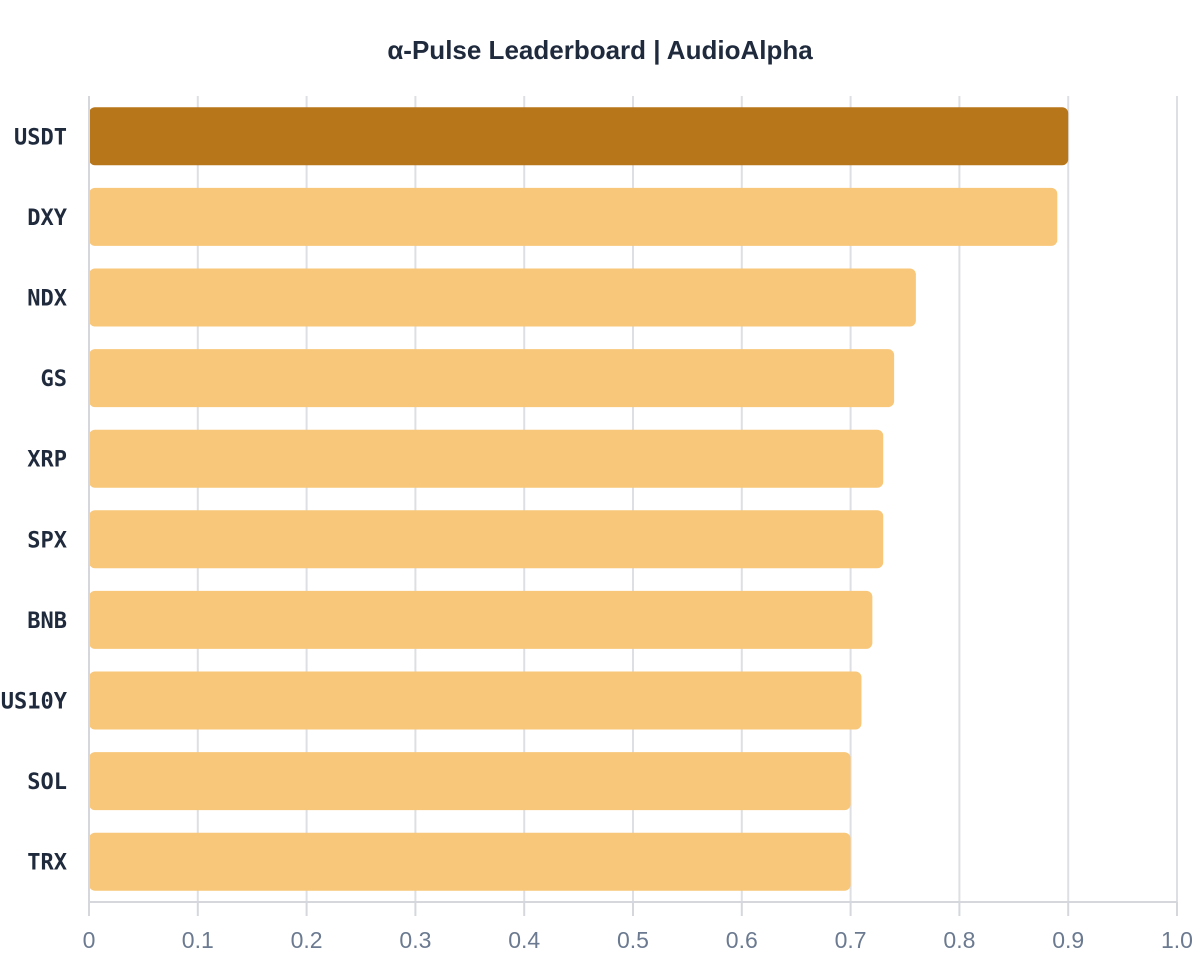 This screenshot has height=960, width=1200. I want to click on category-label: TRX, so click(47, 863).